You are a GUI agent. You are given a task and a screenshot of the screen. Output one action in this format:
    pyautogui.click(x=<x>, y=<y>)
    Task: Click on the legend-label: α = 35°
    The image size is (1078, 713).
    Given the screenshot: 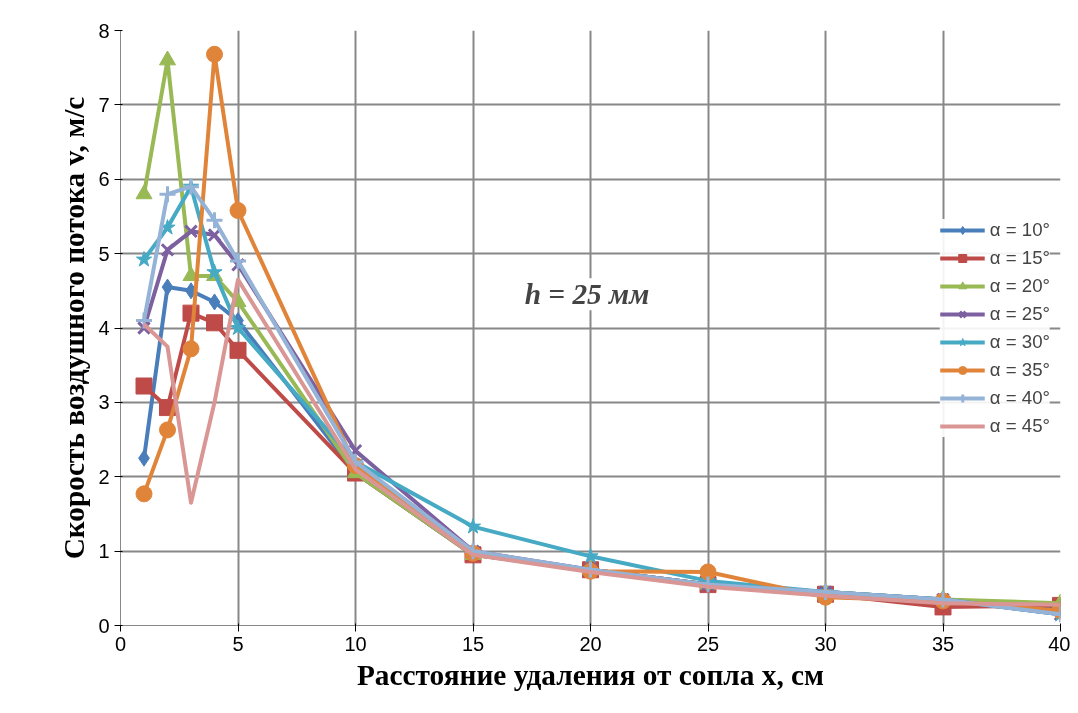 What is the action you would take?
    pyautogui.click(x=1019, y=369)
    